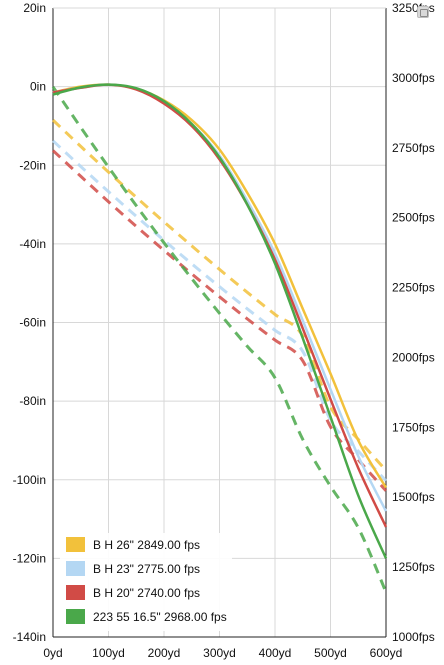 The width and height of the screenshot is (444, 665). Describe the element at coordinates (146, 593) in the screenshot. I see `legend-label: B H 20" 2740.00 fps` at that location.